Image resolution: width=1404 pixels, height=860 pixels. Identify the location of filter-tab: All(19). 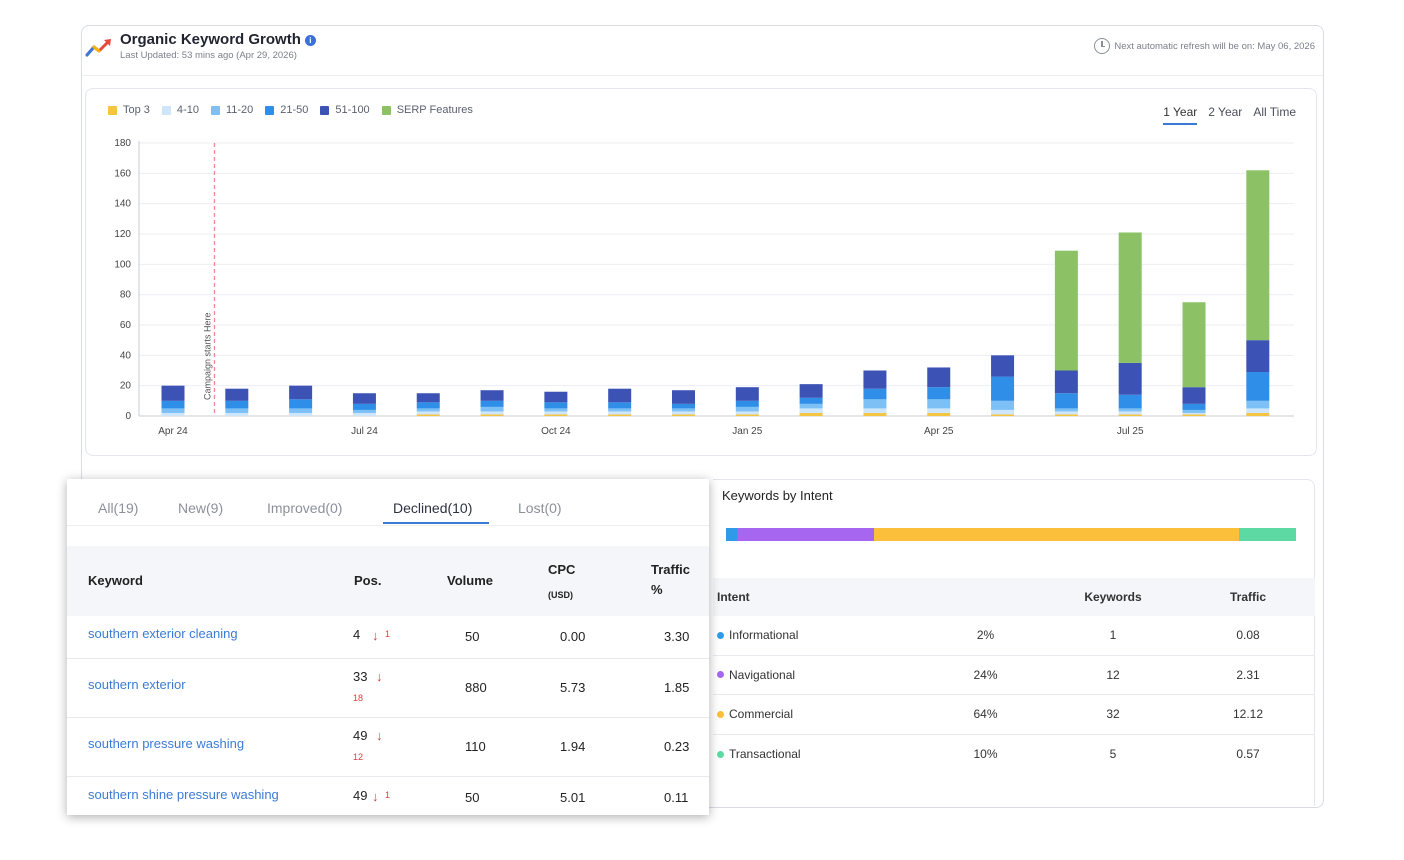
(118, 508).